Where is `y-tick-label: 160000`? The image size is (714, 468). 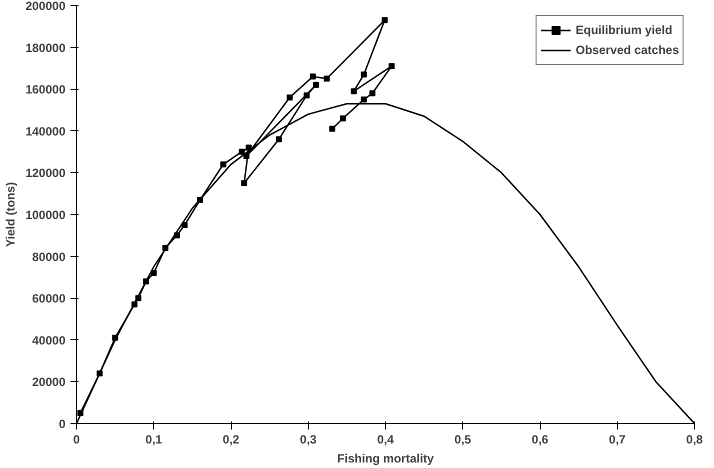
y-tick-label: 160000 is located at coordinates (45, 89).